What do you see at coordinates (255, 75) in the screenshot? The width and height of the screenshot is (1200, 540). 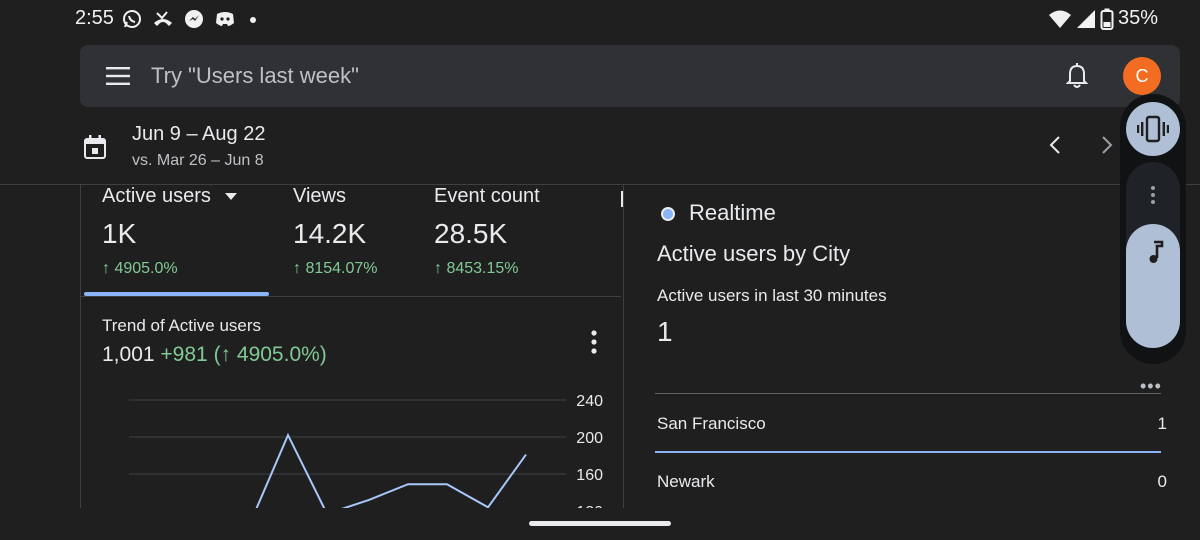 I see `search-input: Try "Users last week"` at bounding box center [255, 75].